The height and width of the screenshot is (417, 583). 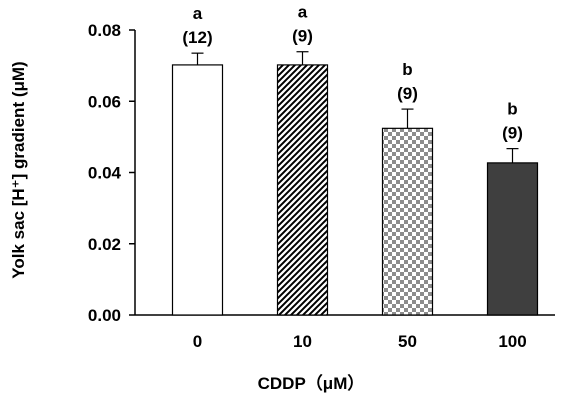 I want to click on y-tick-label: 0.06, so click(x=104, y=101).